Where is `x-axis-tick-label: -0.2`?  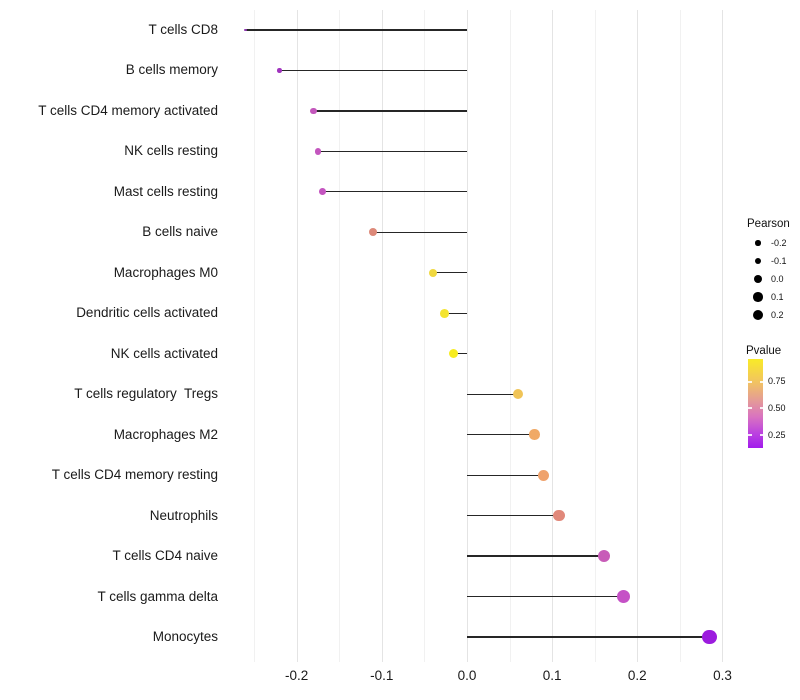
x-axis-tick-label: -0.2 is located at coordinates (296, 675).